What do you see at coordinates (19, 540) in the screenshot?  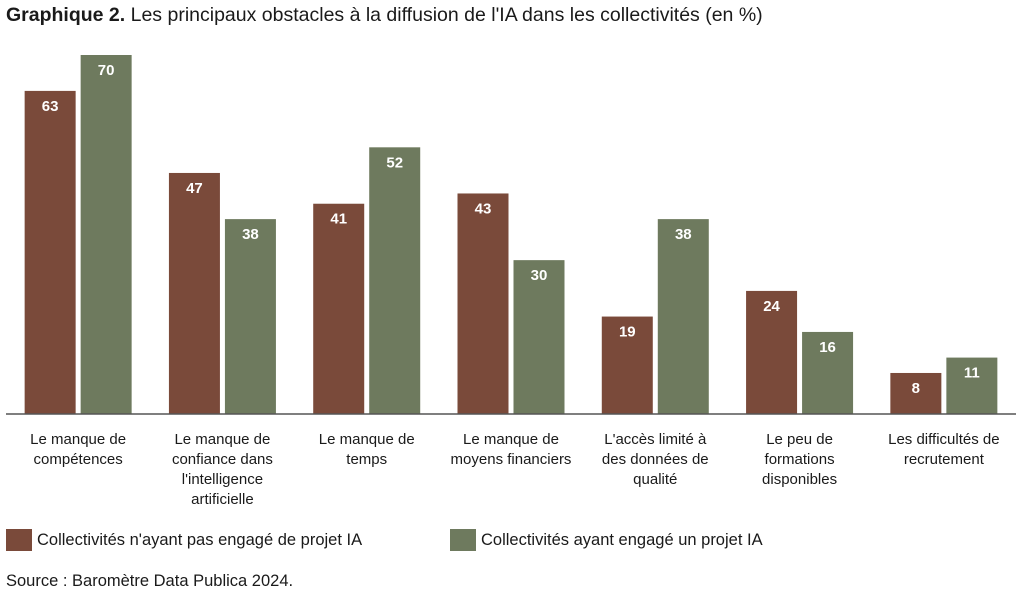 I see `legend-swatch-a` at bounding box center [19, 540].